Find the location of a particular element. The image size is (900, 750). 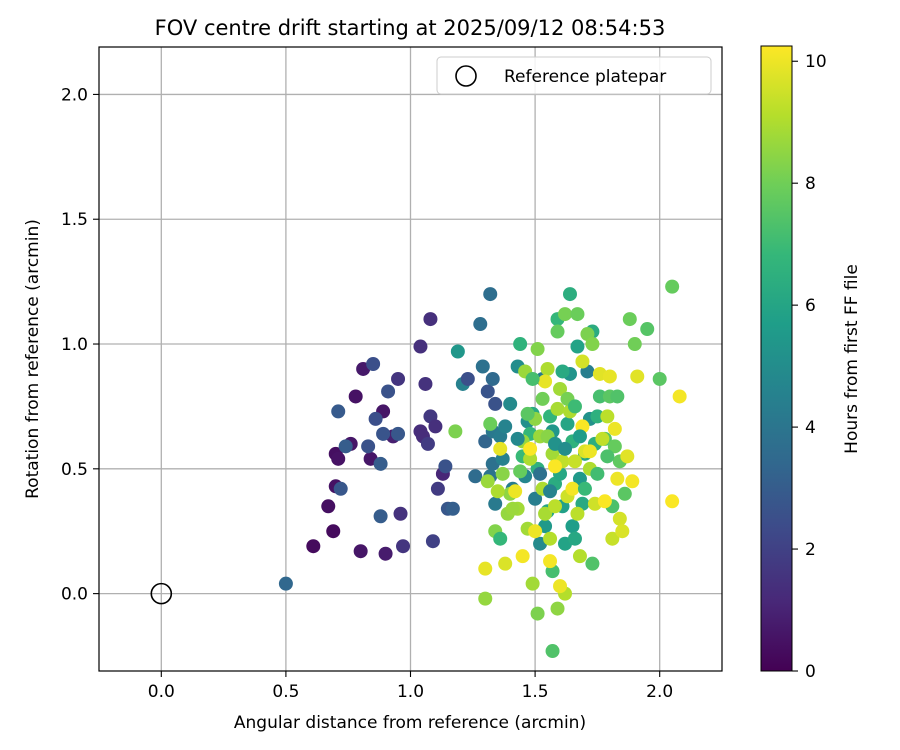

y-tick-label: 1.5 is located at coordinates (74, 220).